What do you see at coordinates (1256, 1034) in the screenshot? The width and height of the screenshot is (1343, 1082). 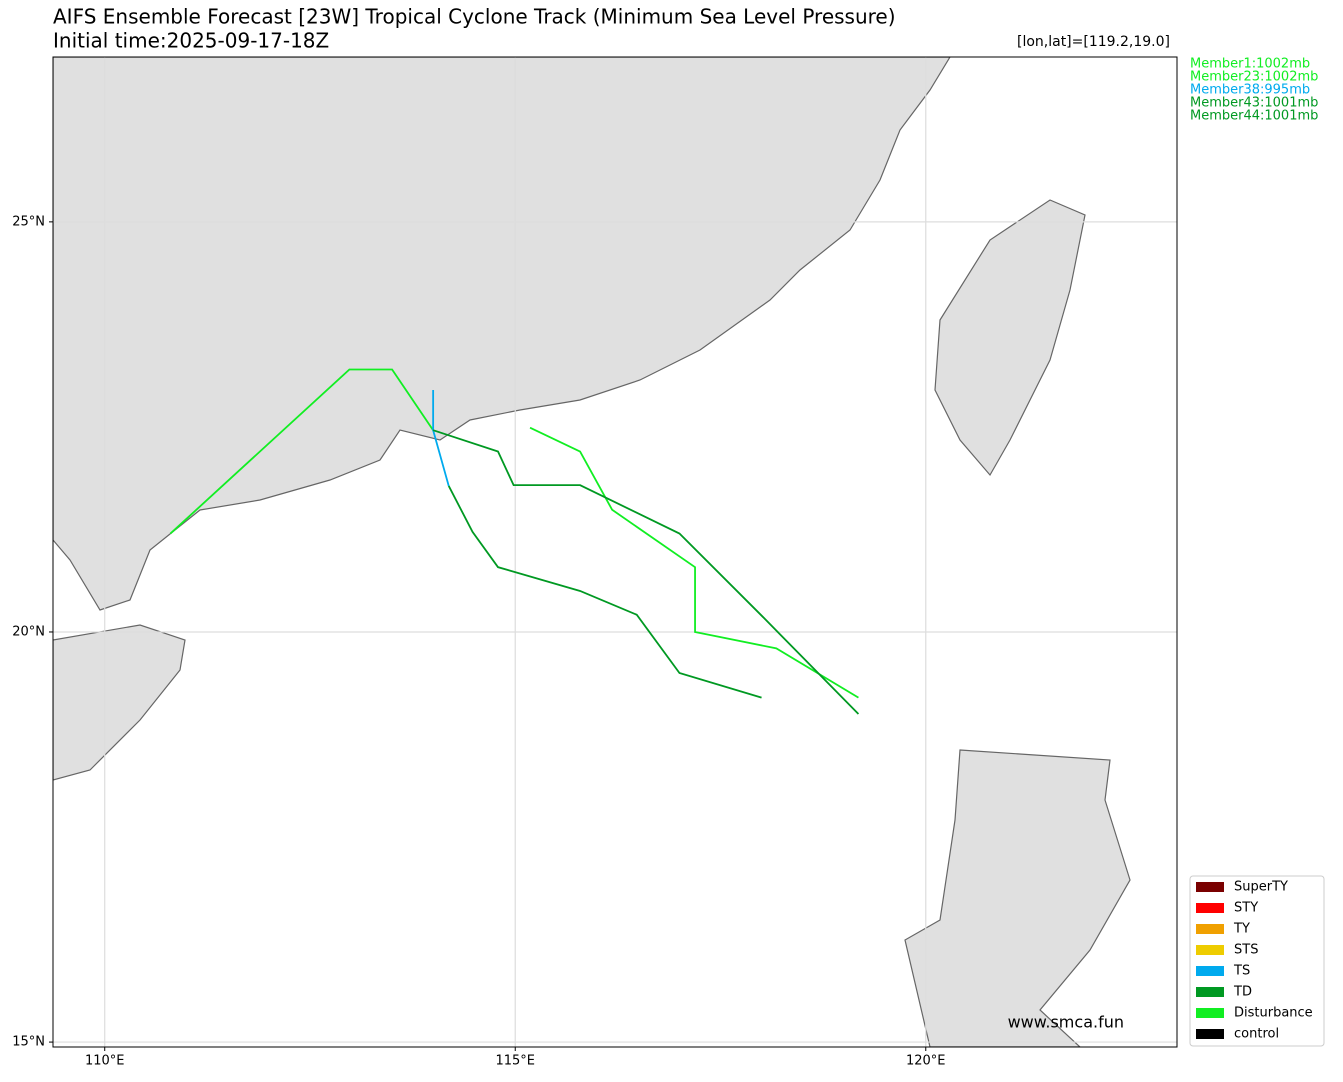 I see `legend-label: control` at bounding box center [1256, 1034].